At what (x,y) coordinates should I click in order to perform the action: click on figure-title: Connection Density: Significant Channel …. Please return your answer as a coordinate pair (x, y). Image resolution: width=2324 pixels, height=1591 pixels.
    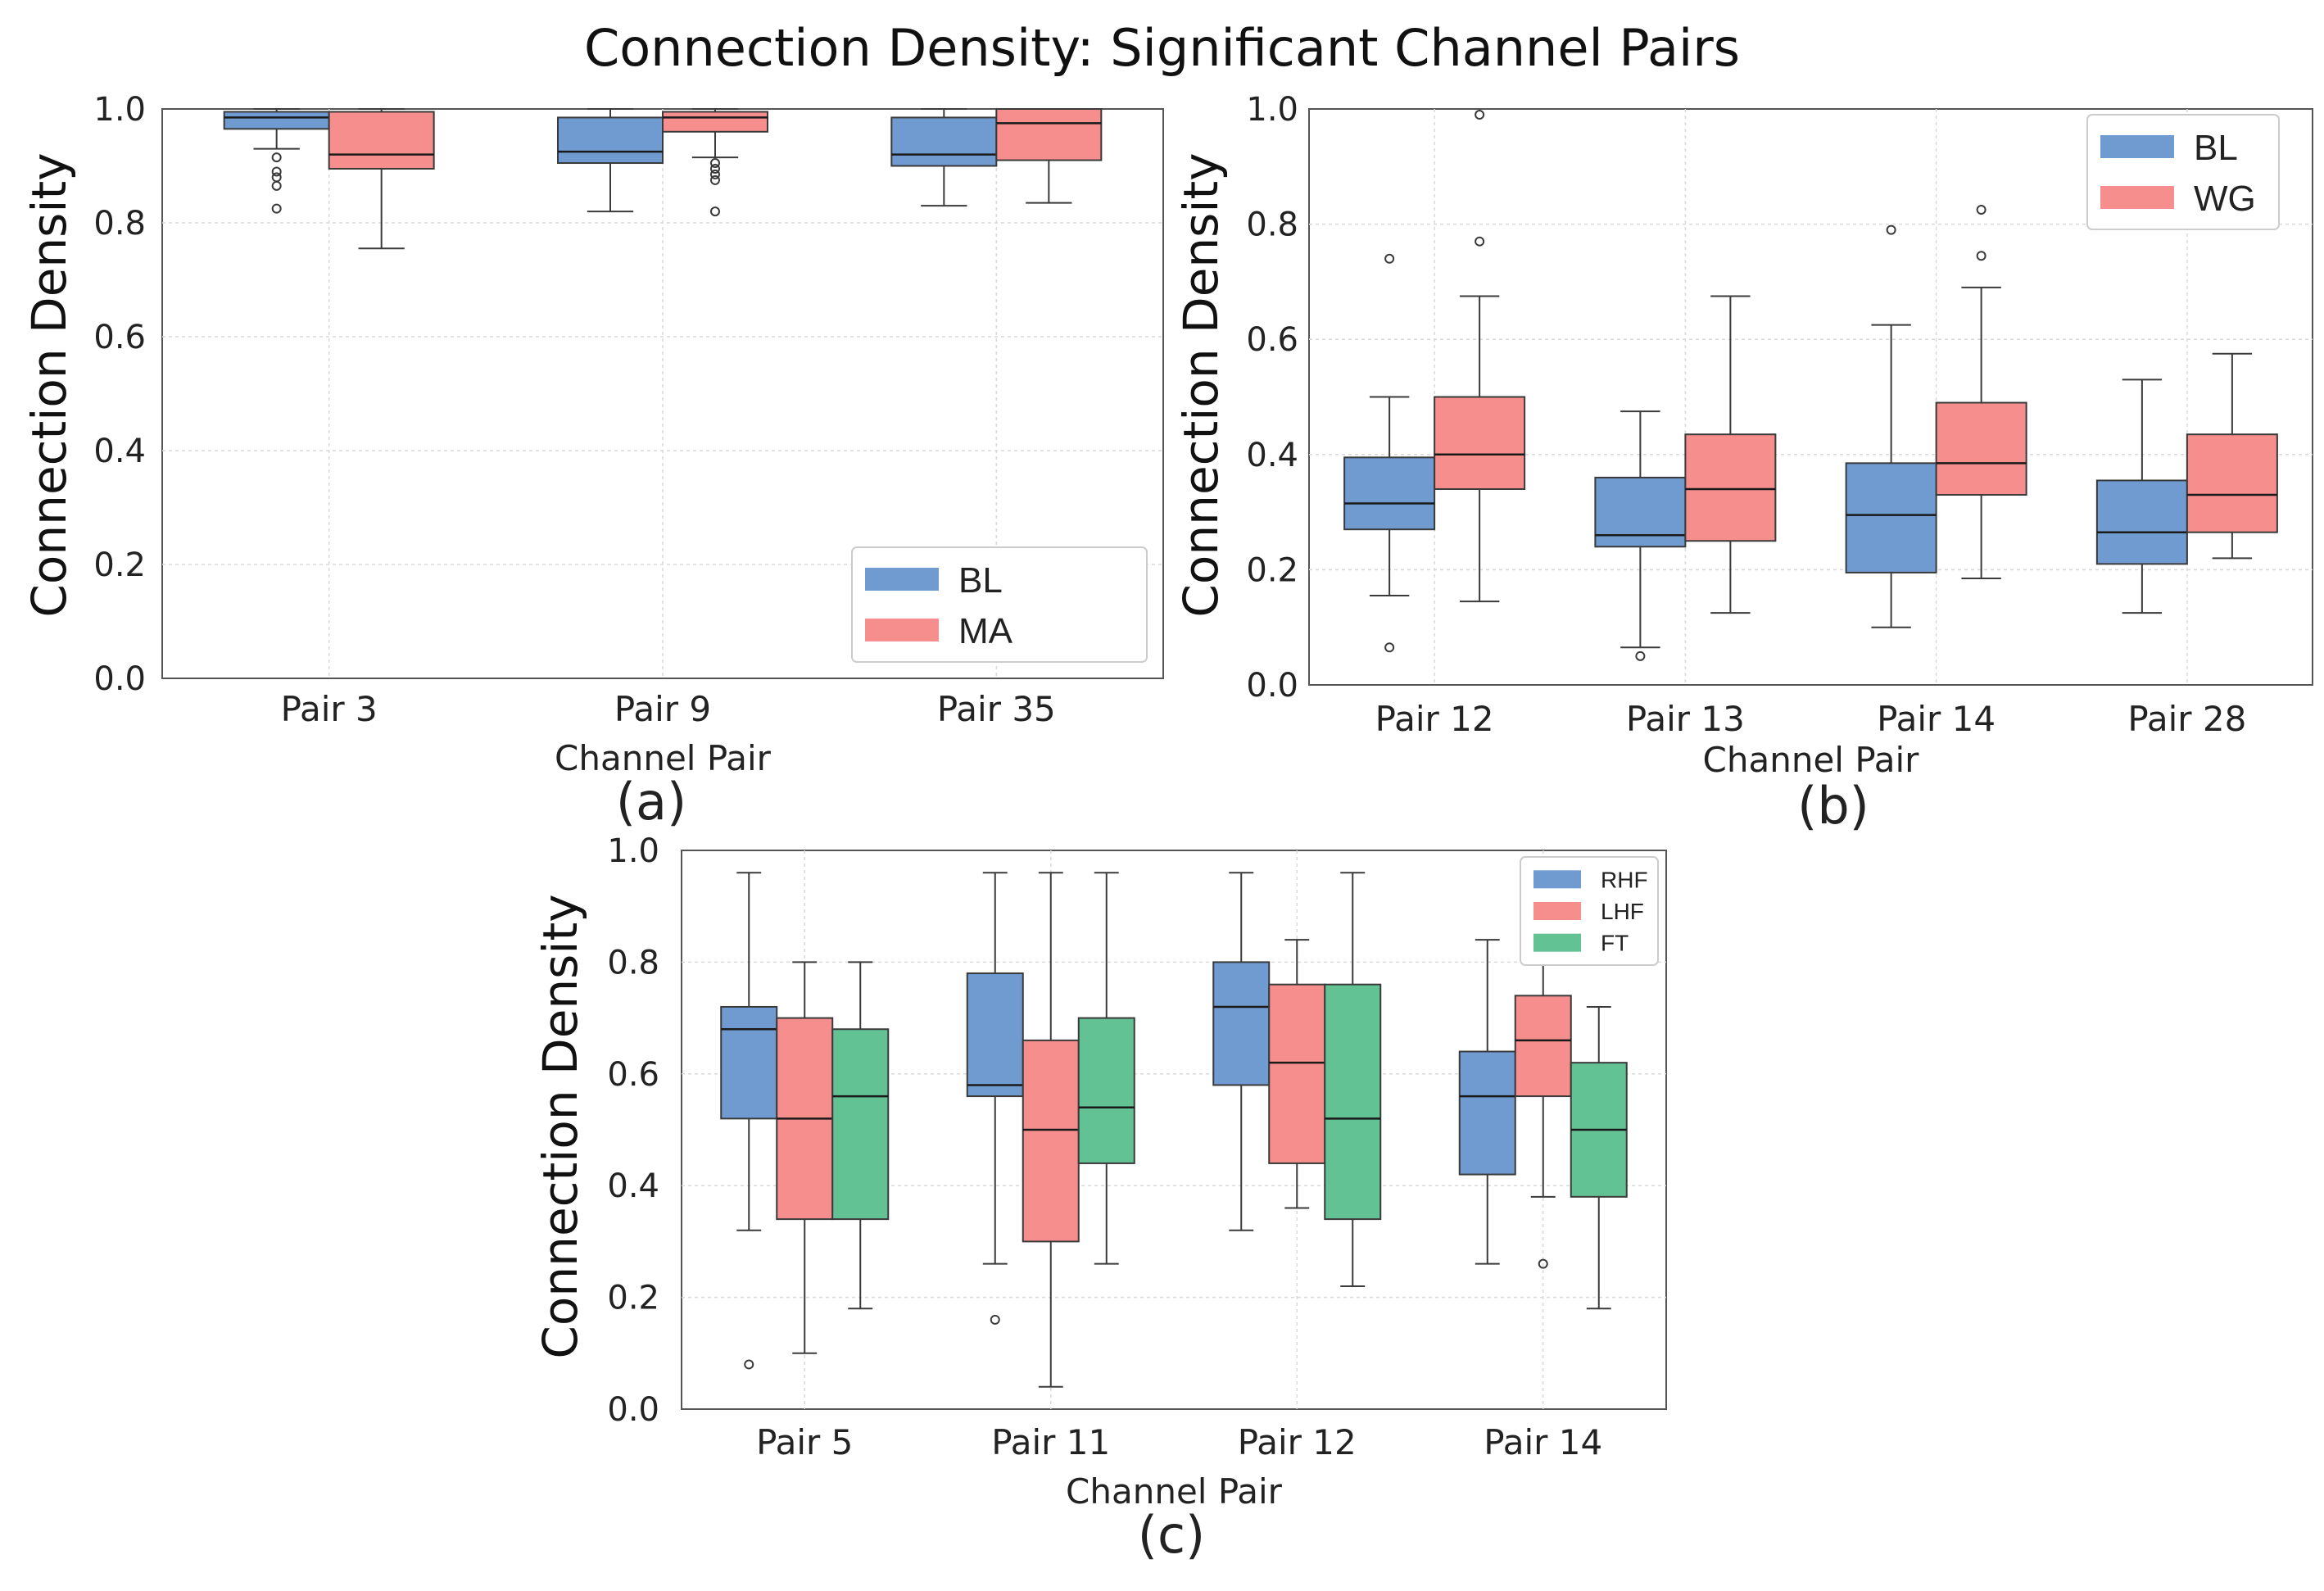
    Looking at the image, I should click on (1162, 48).